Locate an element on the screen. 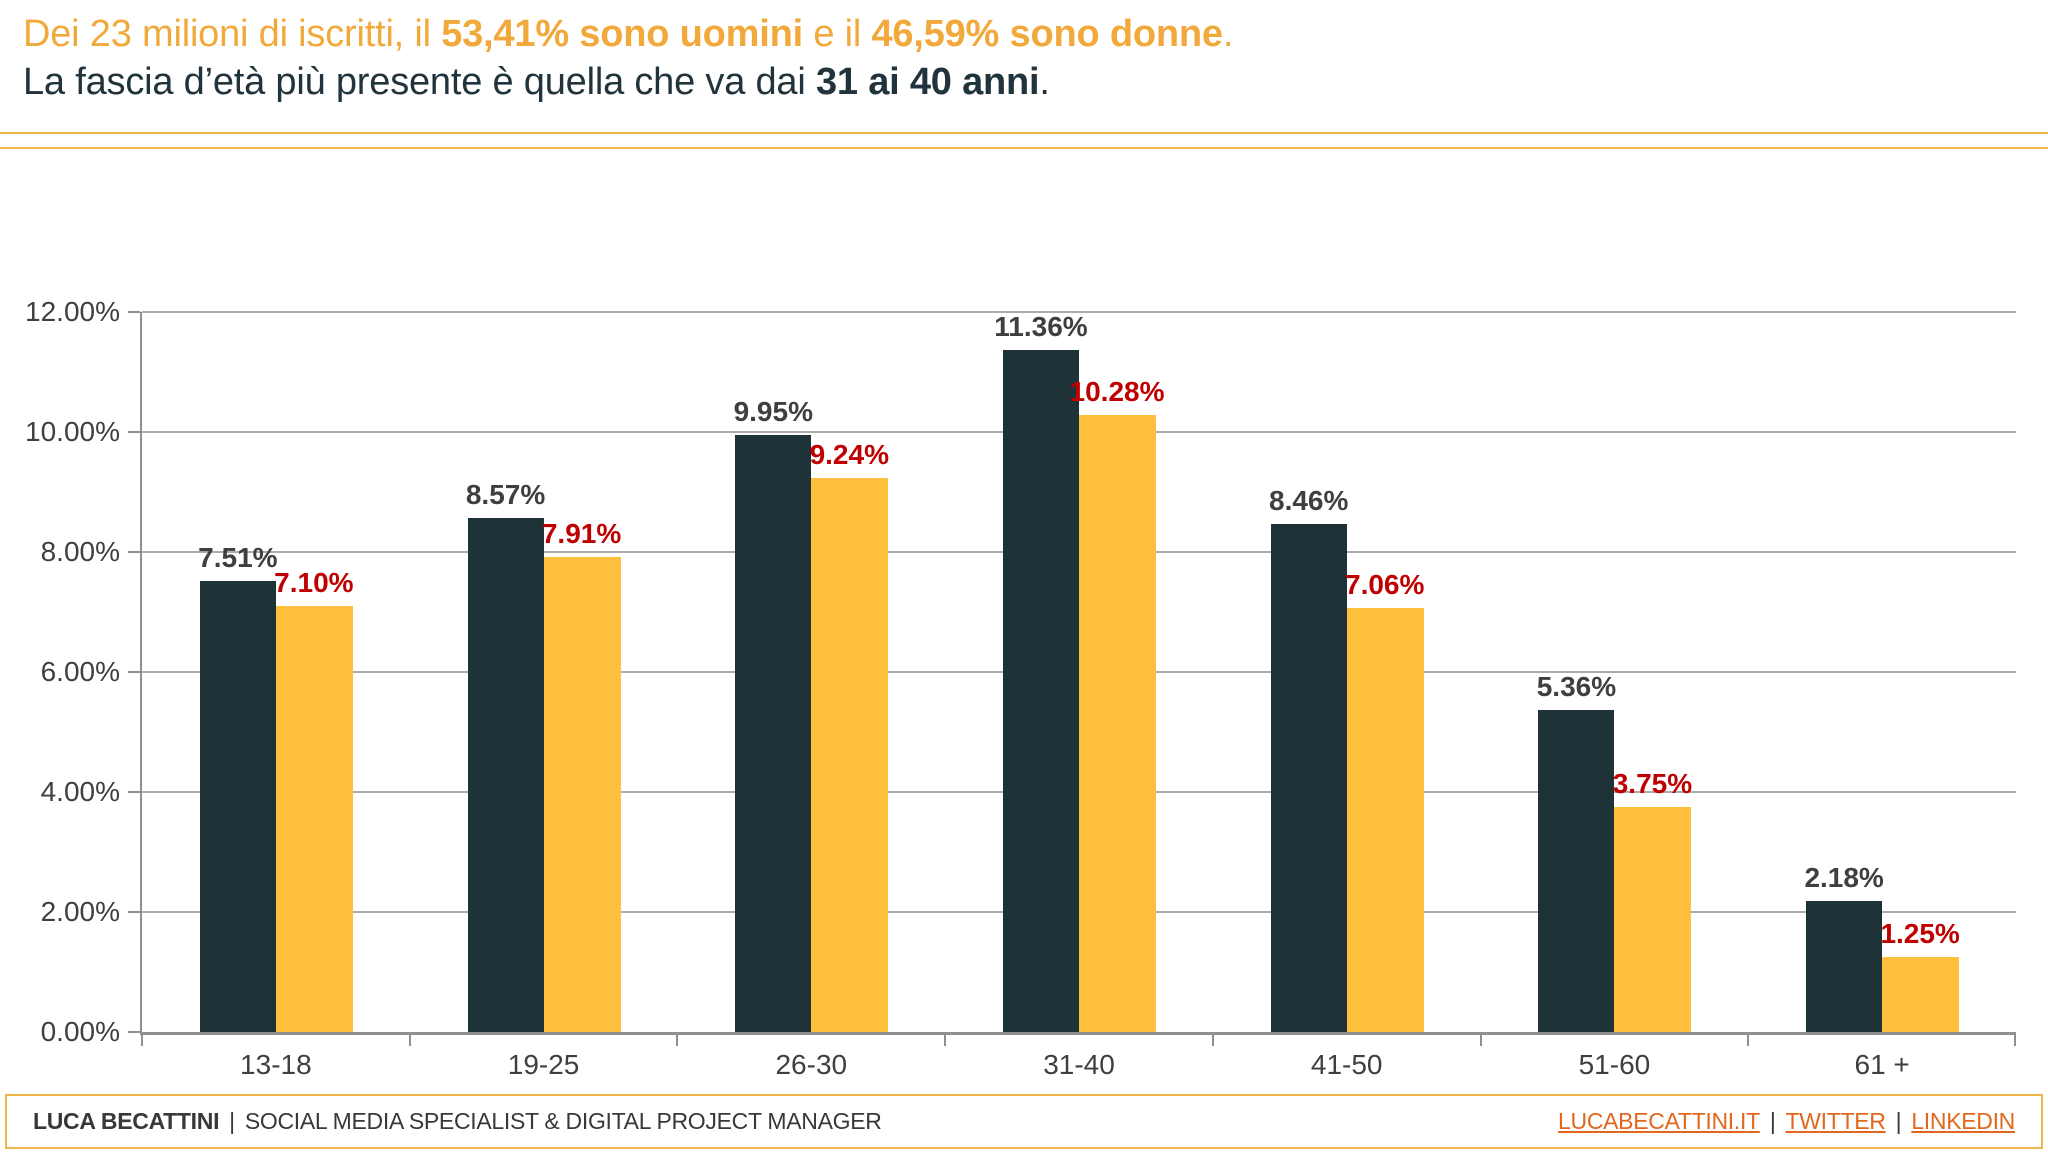 The height and width of the screenshot is (1152, 2048). value-label-donne-51-60: 3.75% is located at coordinates (1652, 783).